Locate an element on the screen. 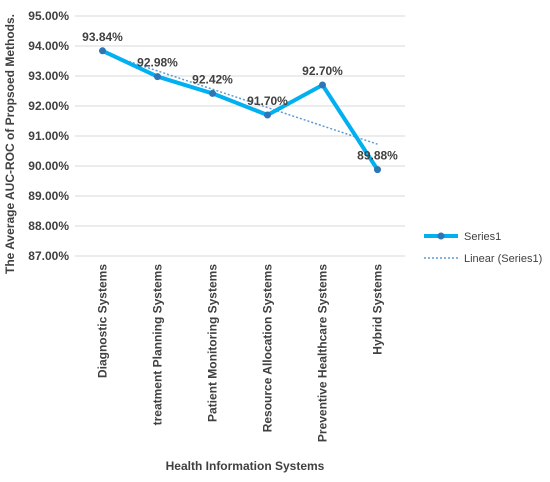 The height and width of the screenshot is (482, 550). x-tick-label: Hybrid Systems is located at coordinates (378, 309).